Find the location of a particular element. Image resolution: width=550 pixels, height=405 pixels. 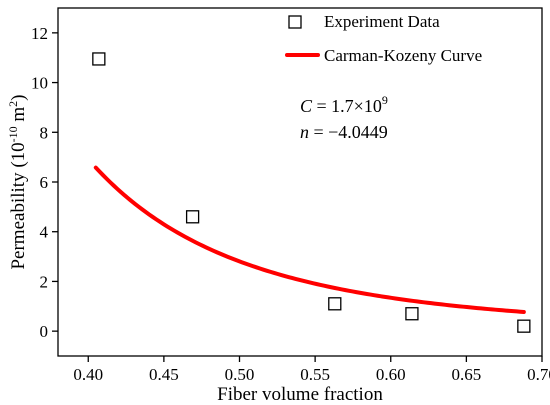

legend: Experiment Data Carman-Kozeny Curve is located at coordinates (383, 38).